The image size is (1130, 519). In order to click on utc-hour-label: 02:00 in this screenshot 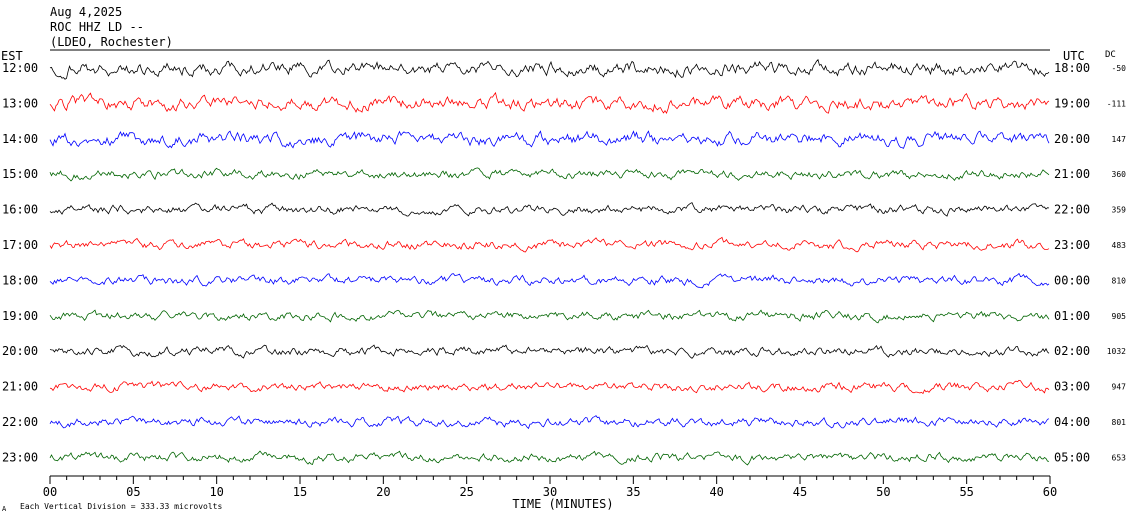, I will do `click(1072, 351)`.